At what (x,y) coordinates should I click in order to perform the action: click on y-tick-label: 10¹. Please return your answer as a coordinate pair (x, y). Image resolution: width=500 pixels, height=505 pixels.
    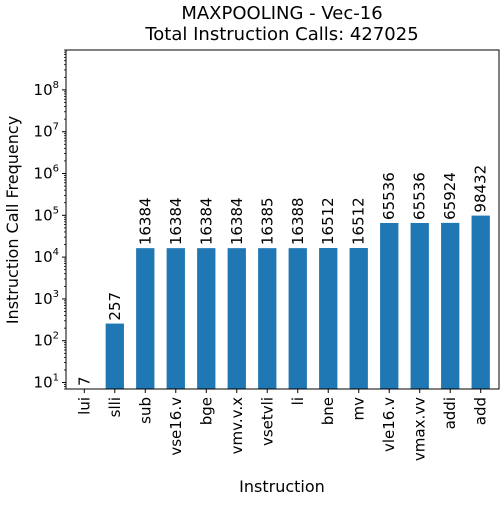
    Looking at the image, I should click on (46, 382).